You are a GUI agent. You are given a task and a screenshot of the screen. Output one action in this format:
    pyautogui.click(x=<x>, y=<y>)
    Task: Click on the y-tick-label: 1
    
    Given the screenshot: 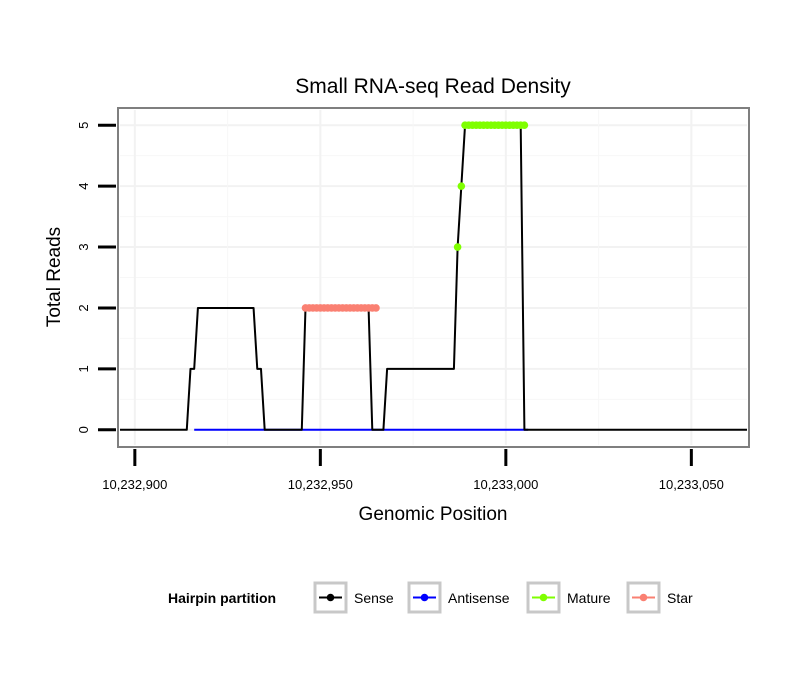 What is the action you would take?
    pyautogui.click(x=83, y=368)
    